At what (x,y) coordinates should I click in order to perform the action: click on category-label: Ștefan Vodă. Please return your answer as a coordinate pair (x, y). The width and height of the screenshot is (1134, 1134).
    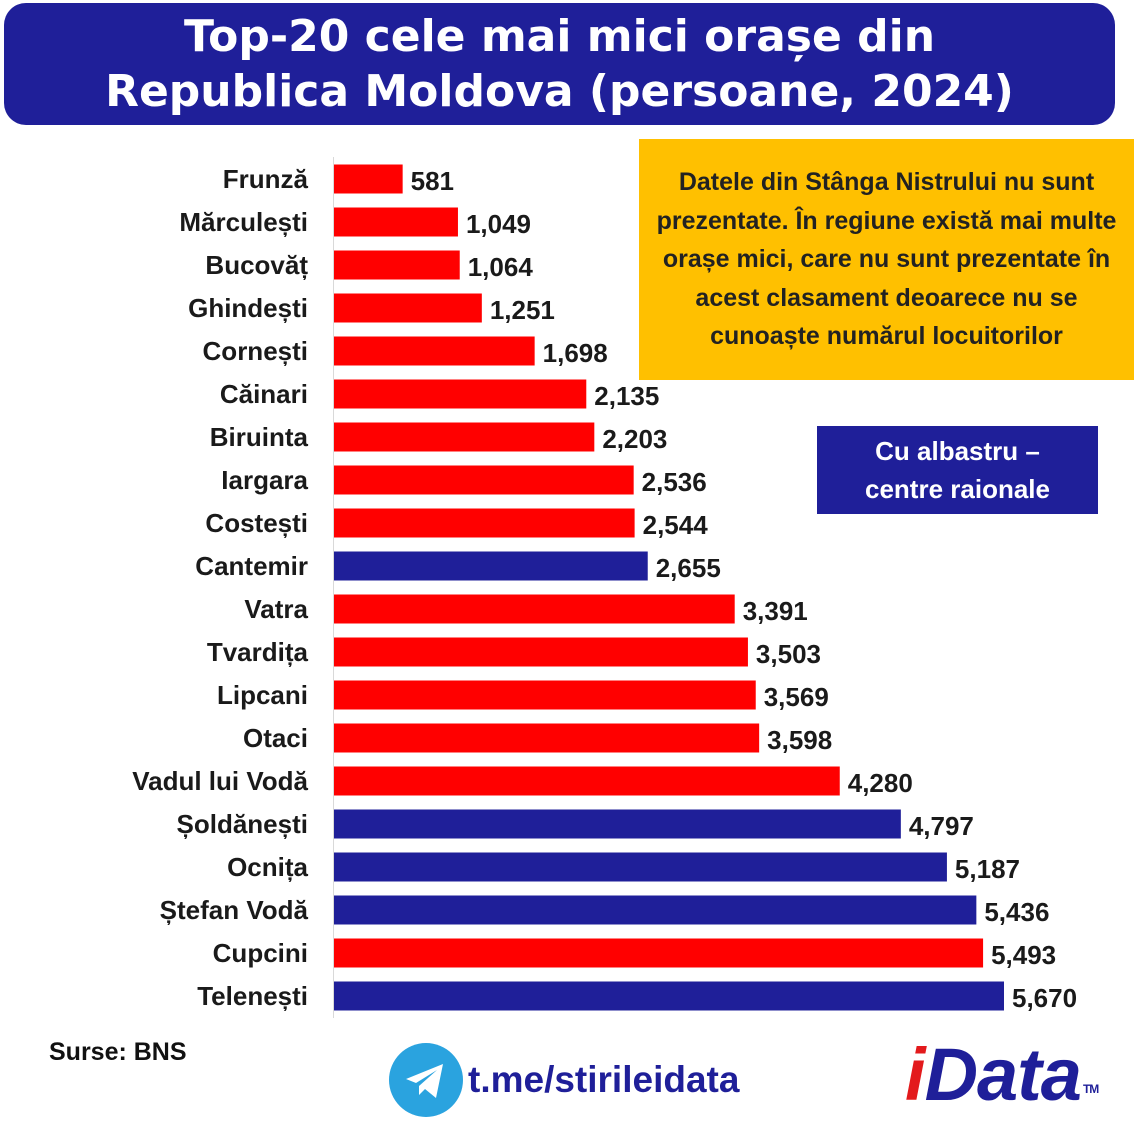
    Looking at the image, I should click on (234, 910).